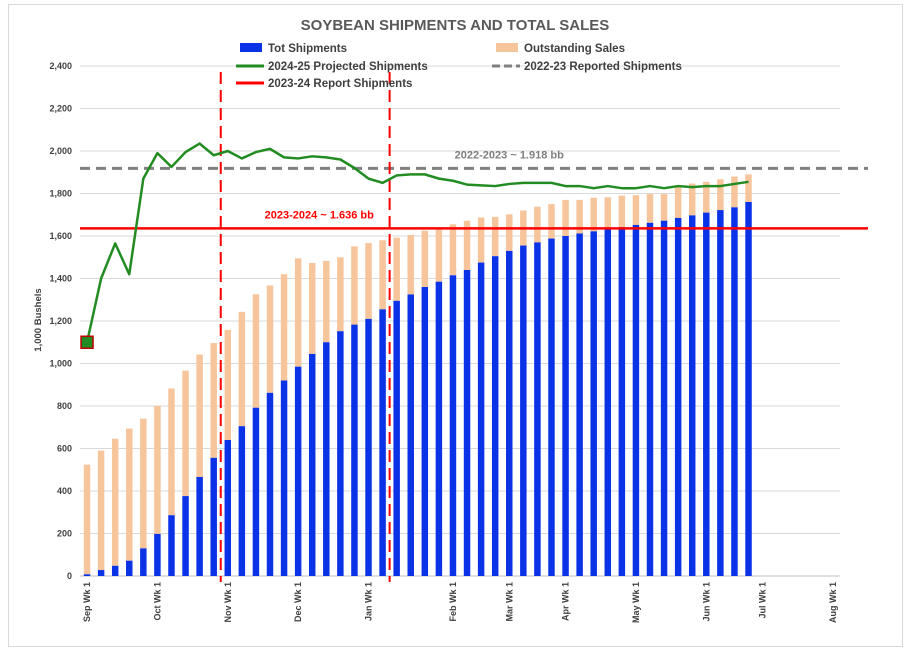 This screenshot has width=911, height=653. Describe the element at coordinates (455, 25) in the screenshot. I see `chart-title: SOYBEAN SHIPMENTS AND TOTAL SALES` at that location.